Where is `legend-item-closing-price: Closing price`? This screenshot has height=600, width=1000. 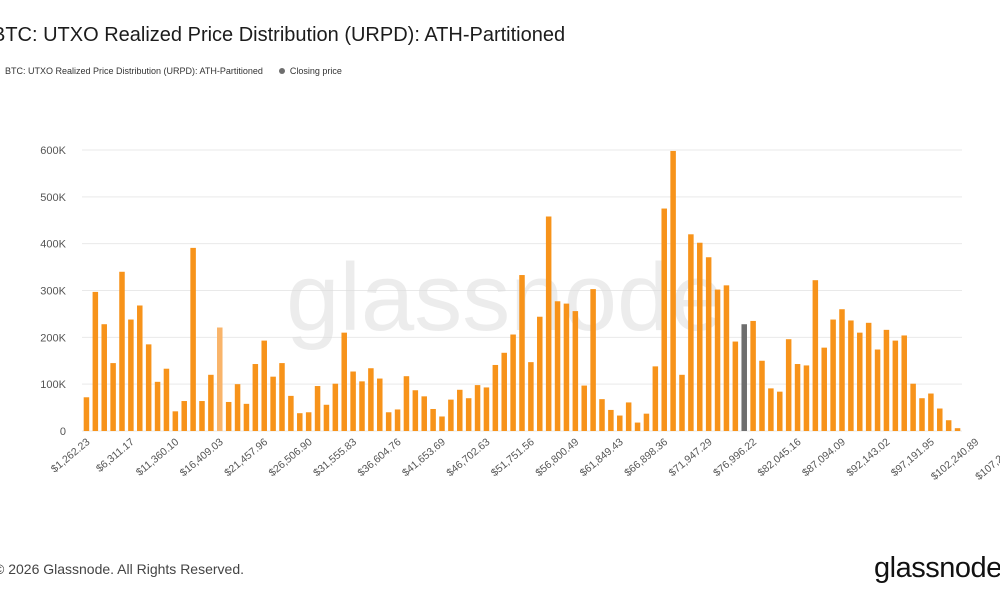 legend-item-closing-price: Closing price is located at coordinates (310, 71).